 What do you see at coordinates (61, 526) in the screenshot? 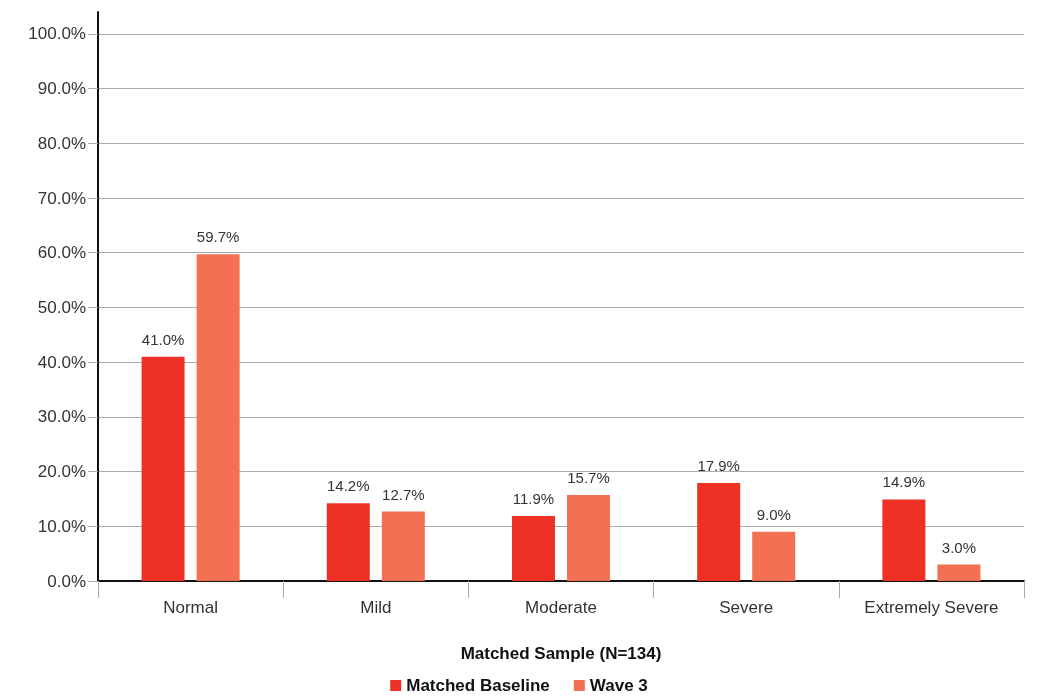
I see `y-tick-label: 10.0%` at bounding box center [61, 526].